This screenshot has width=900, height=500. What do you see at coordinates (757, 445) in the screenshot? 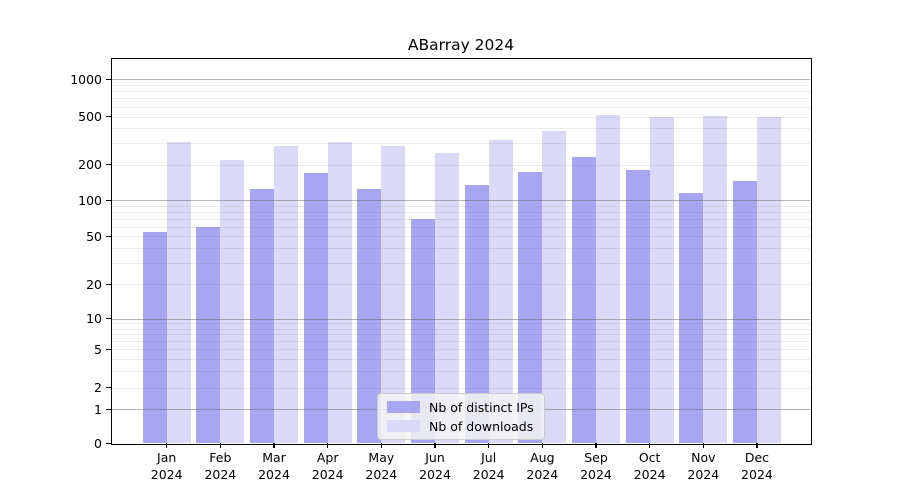
I see `x-tick-mark-dec` at bounding box center [757, 445].